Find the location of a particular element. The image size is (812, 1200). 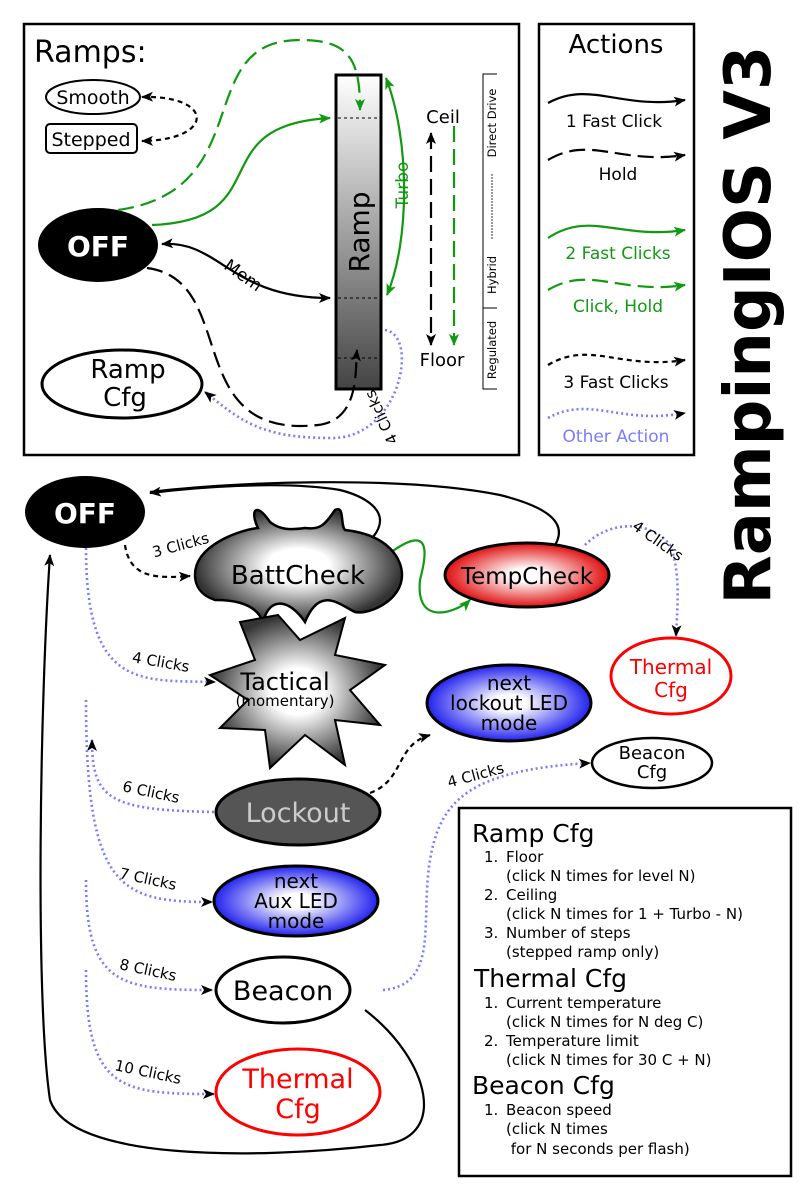

tactical-sublabel: (momentary) is located at coordinates (285, 701).